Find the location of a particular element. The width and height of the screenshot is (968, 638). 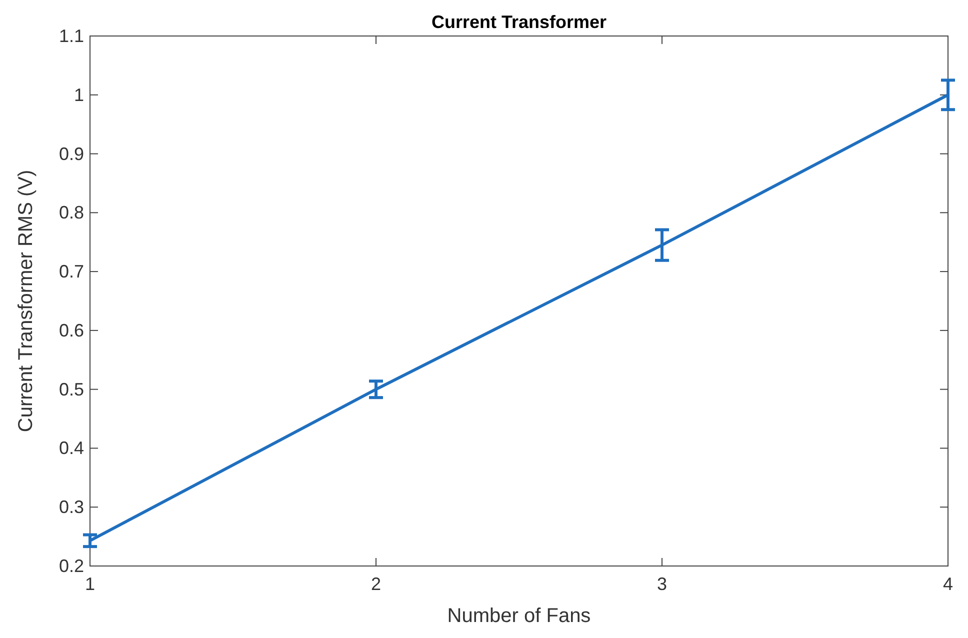

y-tick-label: 0.8 is located at coordinates (71, 212).